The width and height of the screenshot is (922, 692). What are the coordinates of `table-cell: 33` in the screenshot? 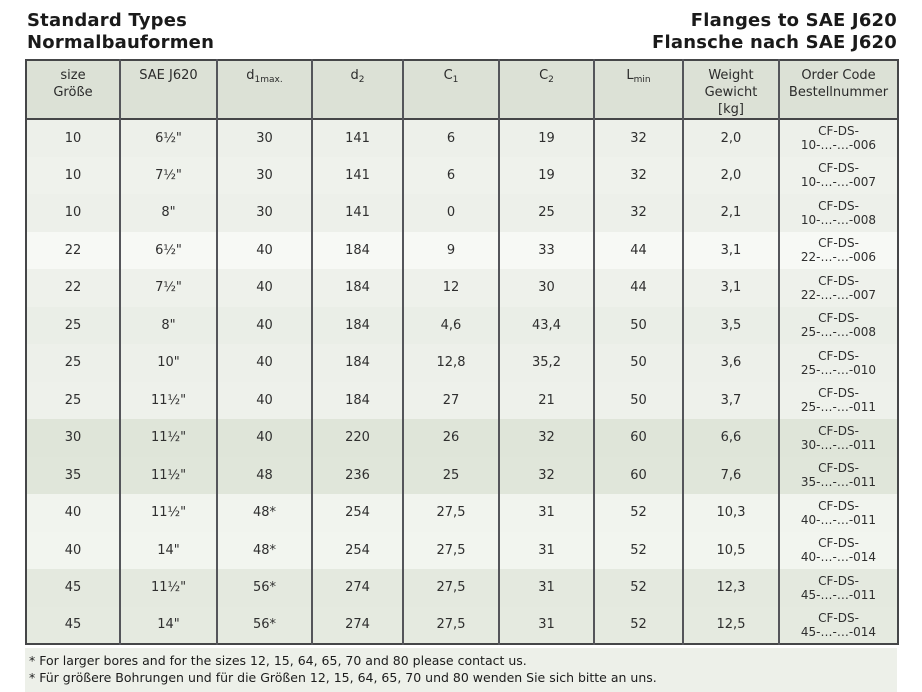 It's located at (546, 250).